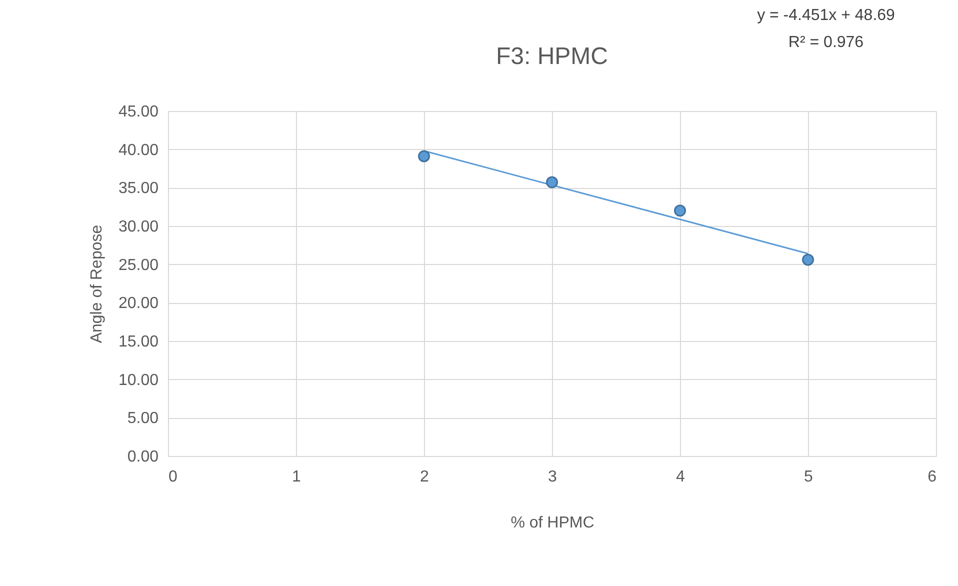  Describe the element at coordinates (552, 56) in the screenshot. I see `chart-title: F3: HPMC` at that location.